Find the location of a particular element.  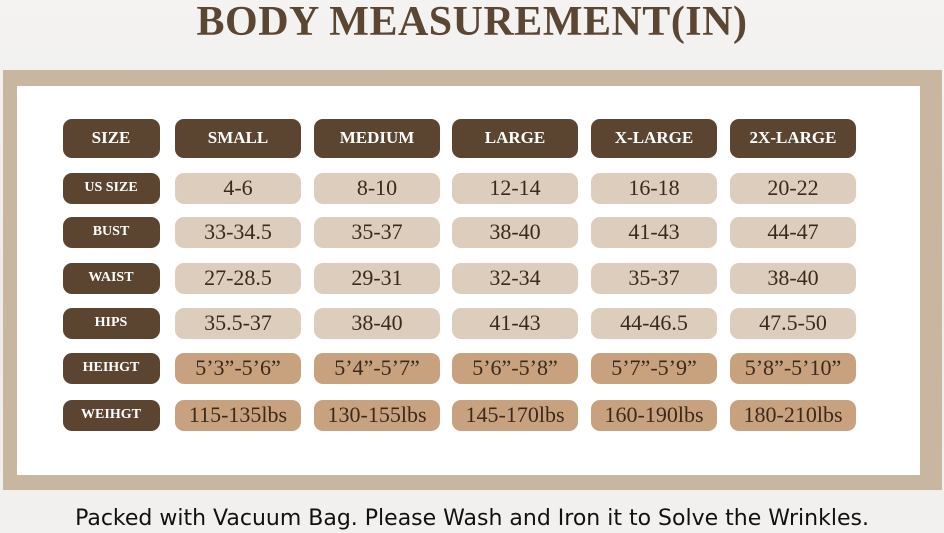

size-header: SMALL is located at coordinates (238, 138).